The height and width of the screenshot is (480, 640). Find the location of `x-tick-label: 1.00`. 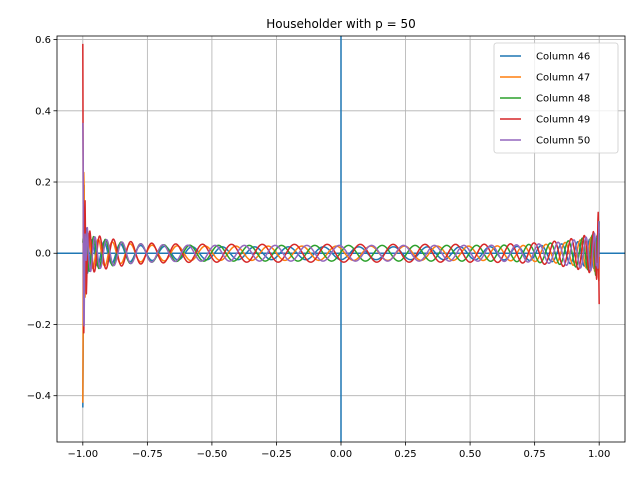

x-tick-label: 1.00 is located at coordinates (599, 454).